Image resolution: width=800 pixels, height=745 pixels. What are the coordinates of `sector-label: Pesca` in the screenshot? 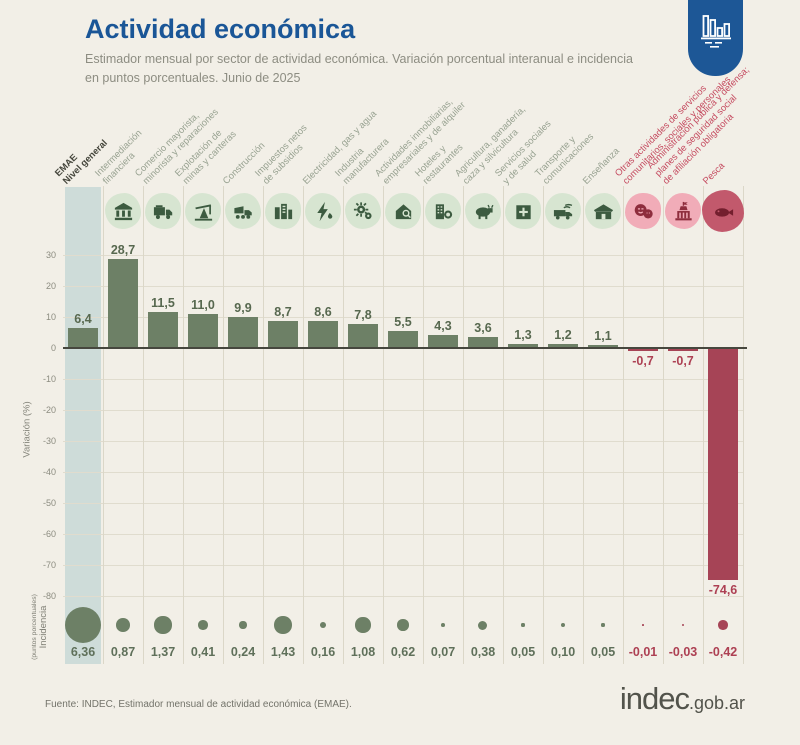 It's located at (713, 173).